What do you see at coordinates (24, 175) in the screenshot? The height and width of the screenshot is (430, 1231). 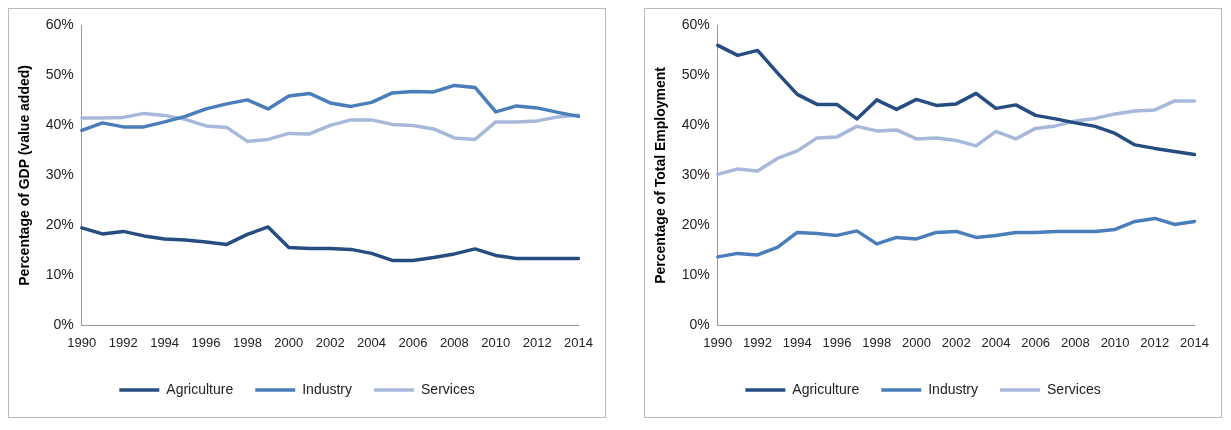 I see `y-axis-title: Percentage of GDP (value added)` at bounding box center [24, 175].